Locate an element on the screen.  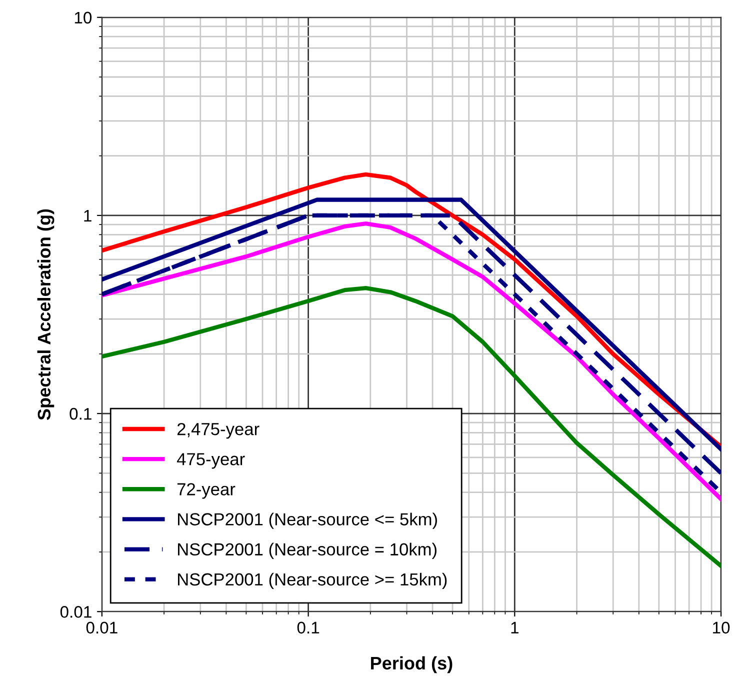
legend-label: NSCP2001 (Near-source <= 5km) is located at coordinates (307, 520).